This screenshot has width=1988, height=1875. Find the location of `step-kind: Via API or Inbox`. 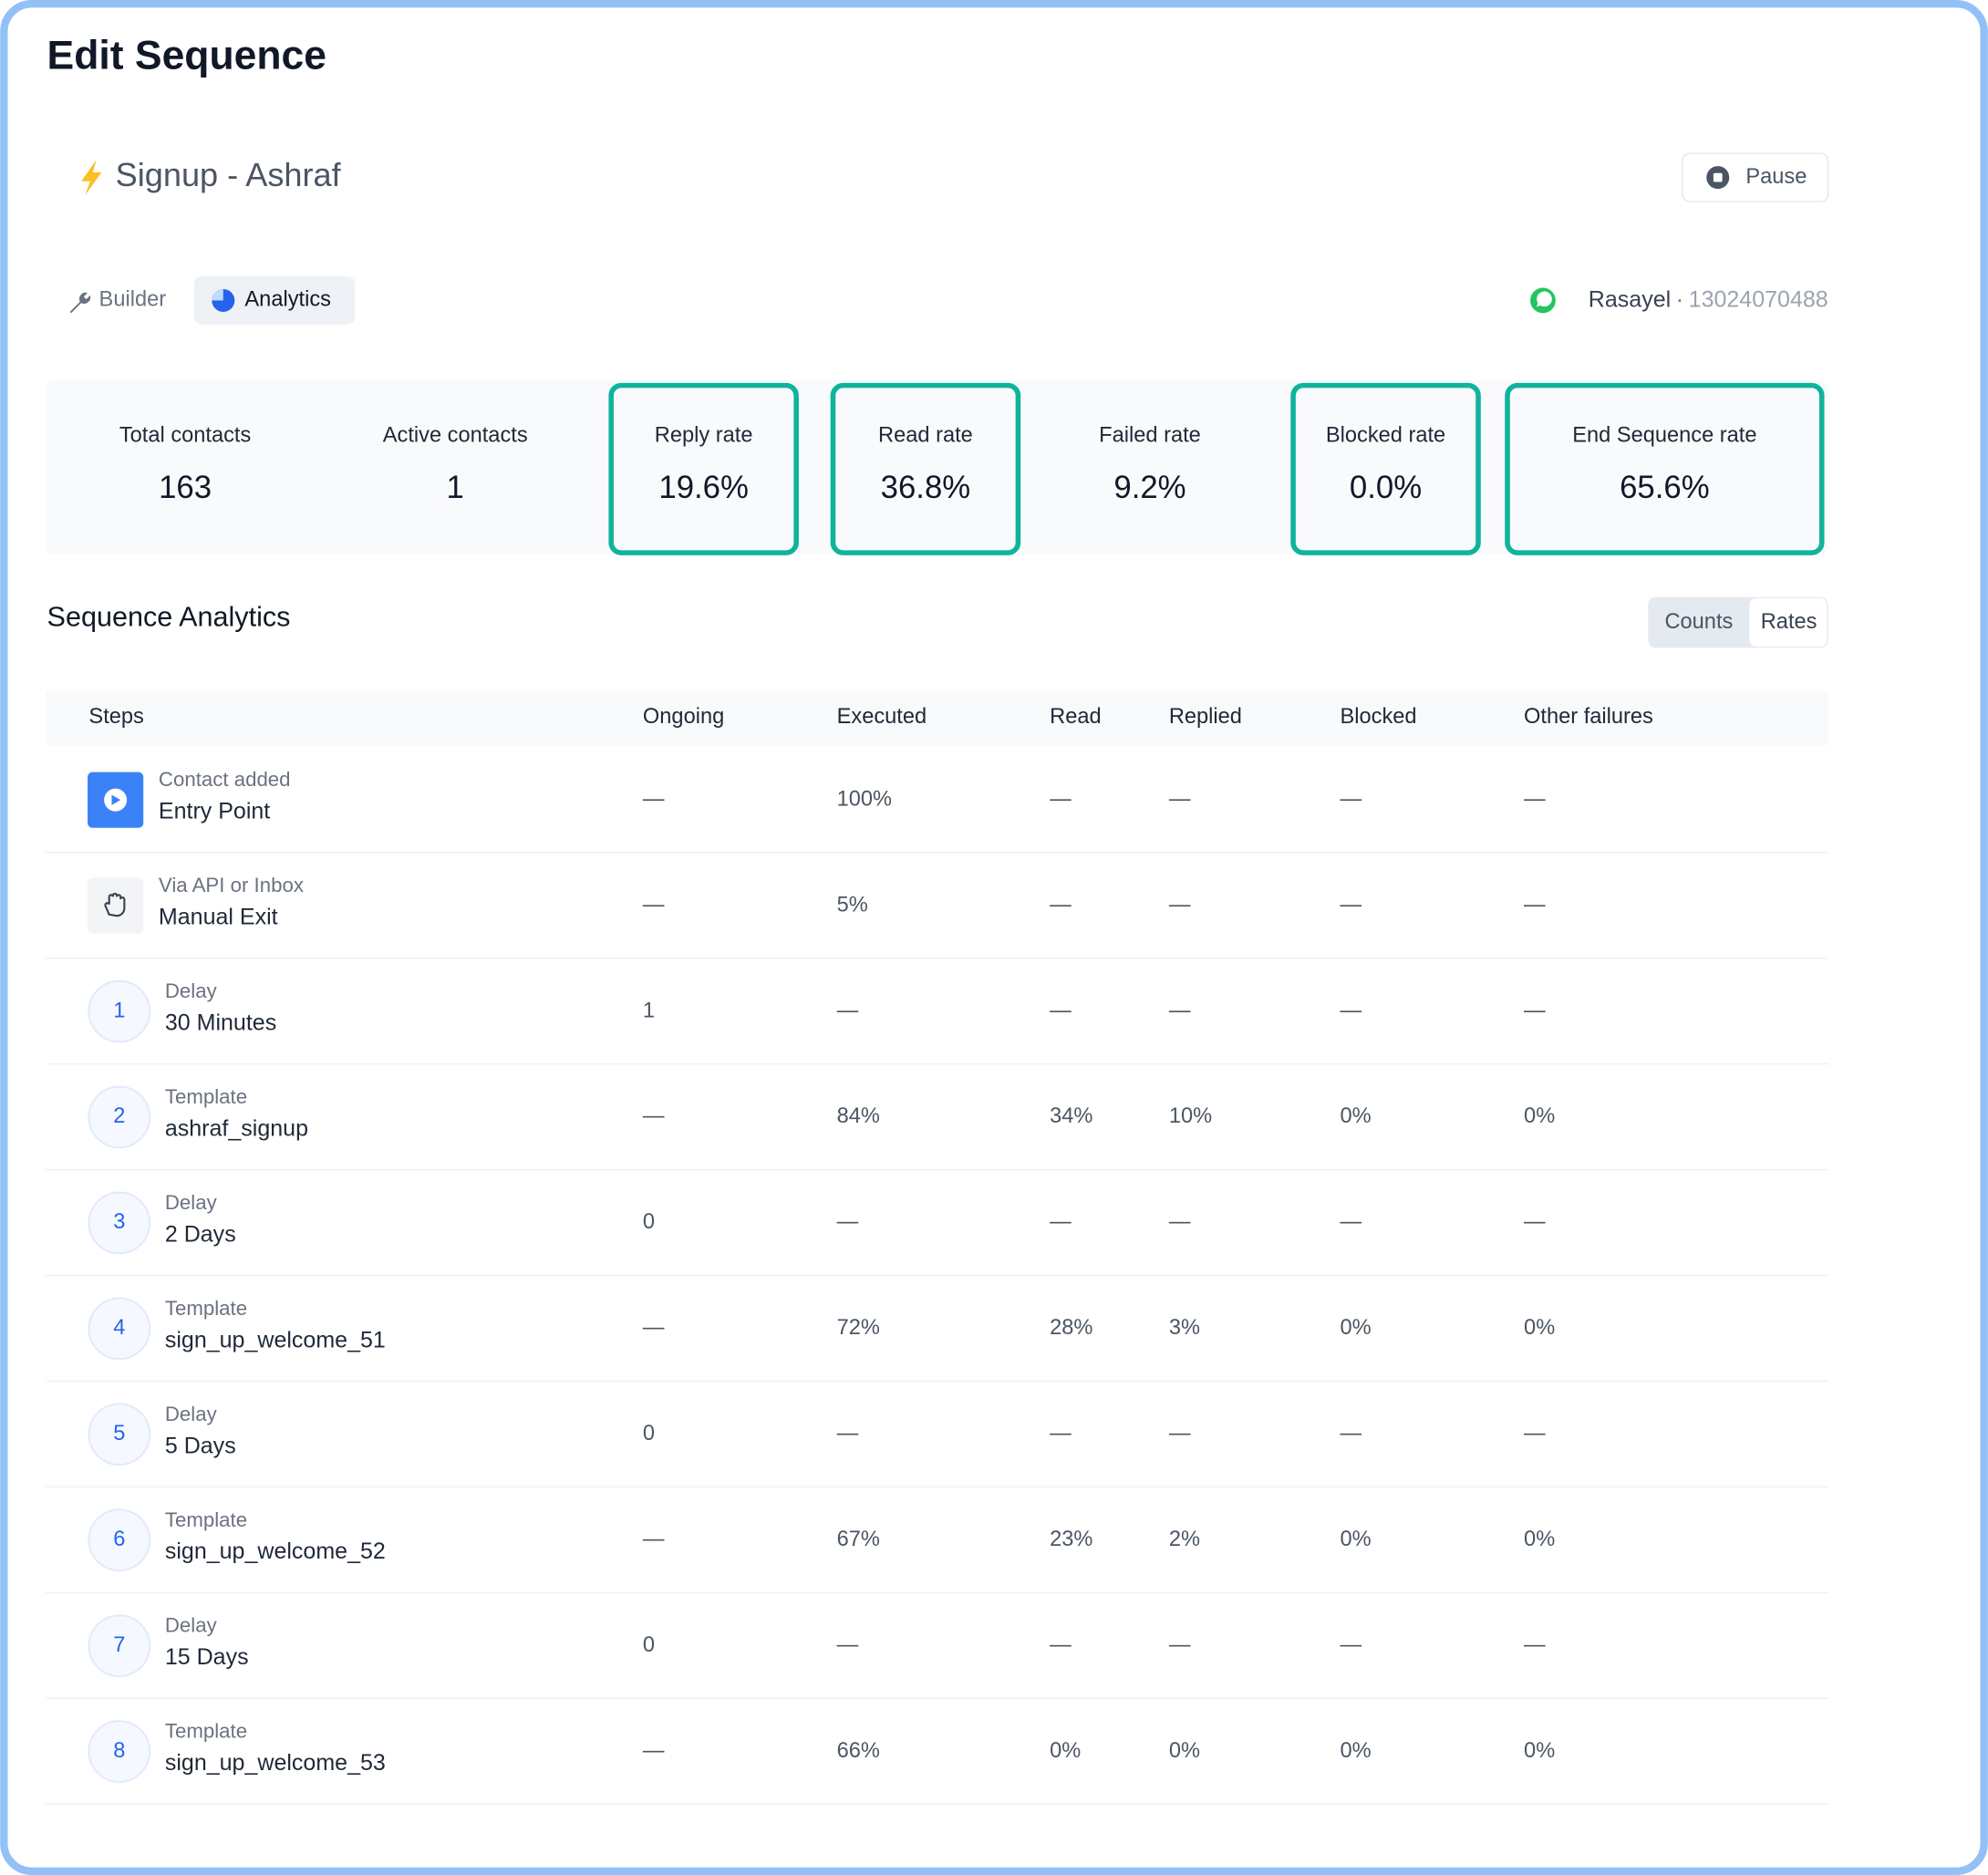

step-kind: Via API or Inbox is located at coordinates (231, 885).